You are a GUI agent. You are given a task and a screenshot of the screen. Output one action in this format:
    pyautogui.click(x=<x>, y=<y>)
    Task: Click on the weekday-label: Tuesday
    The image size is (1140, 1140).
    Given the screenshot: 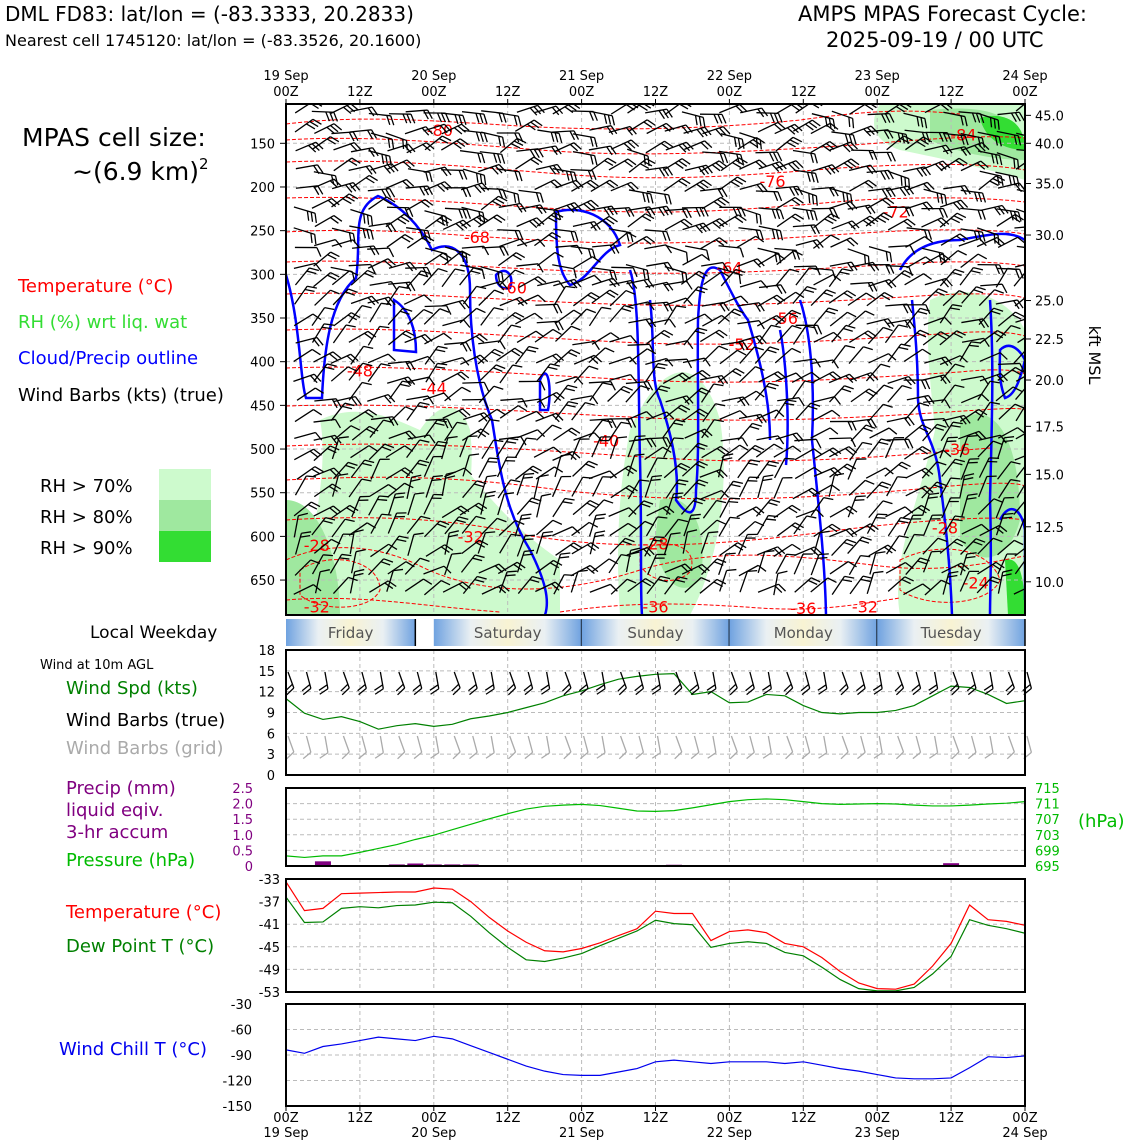 What is the action you would take?
    pyautogui.click(x=951, y=633)
    